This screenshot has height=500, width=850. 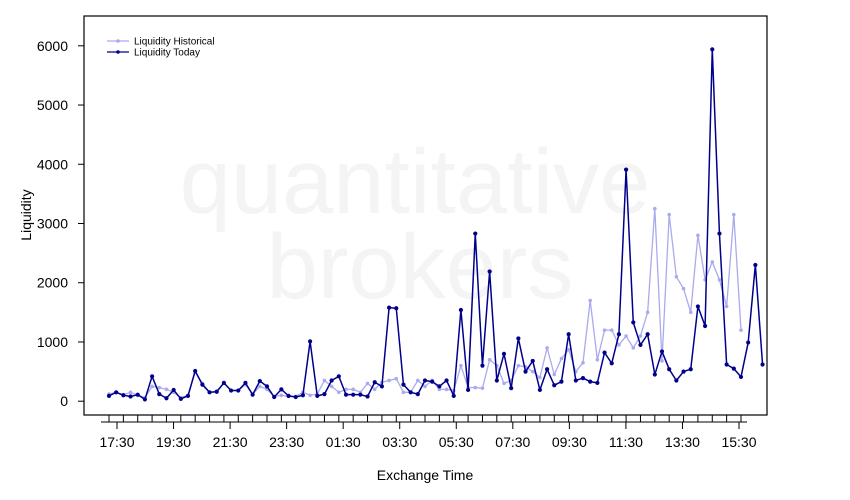 I want to click on y-tick-label: 5000, so click(x=52, y=105).